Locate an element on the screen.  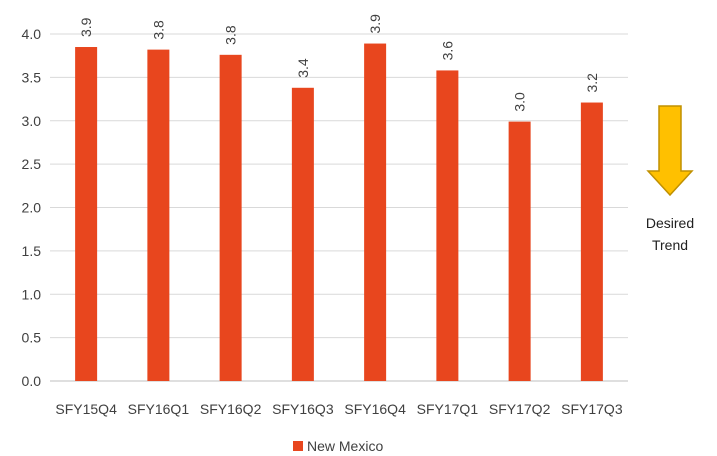
legend-swatch-new-mexico is located at coordinates (298, 446).